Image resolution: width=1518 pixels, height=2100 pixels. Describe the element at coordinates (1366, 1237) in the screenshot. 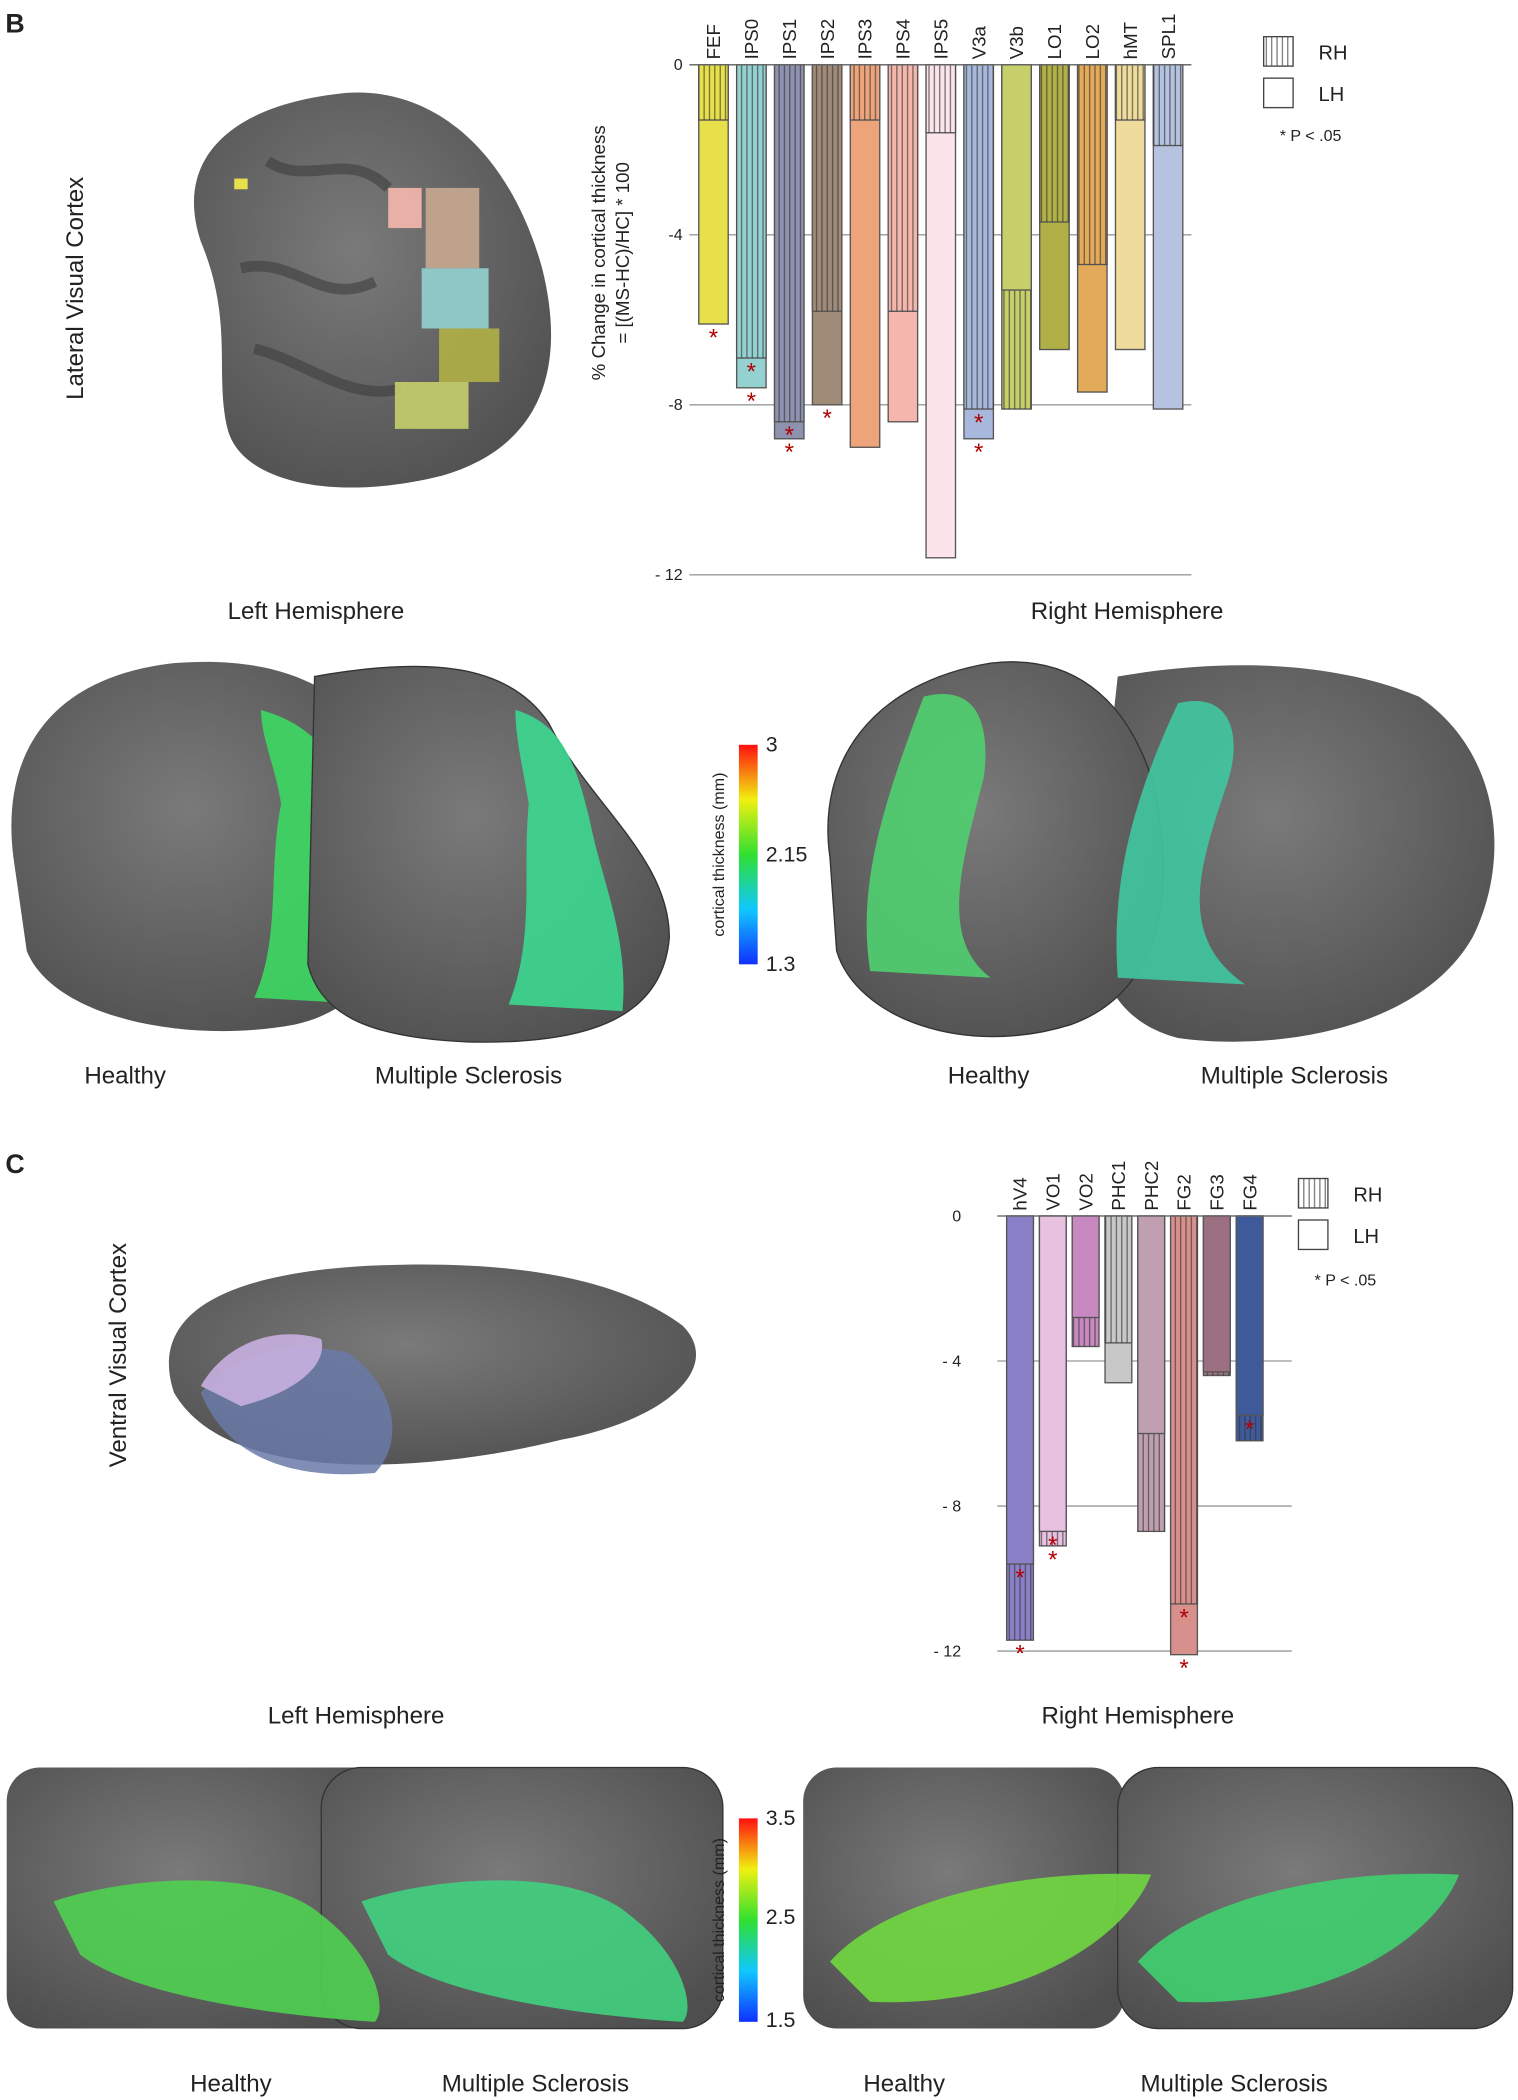

I see `legend-label: LH` at that location.